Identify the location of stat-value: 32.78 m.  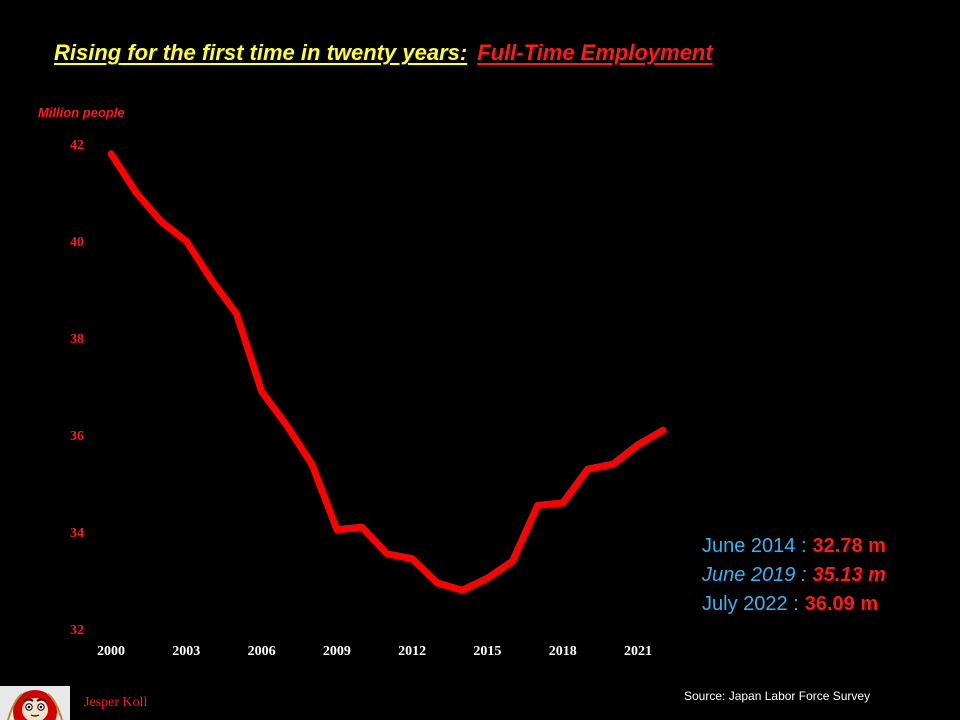
(849, 546).